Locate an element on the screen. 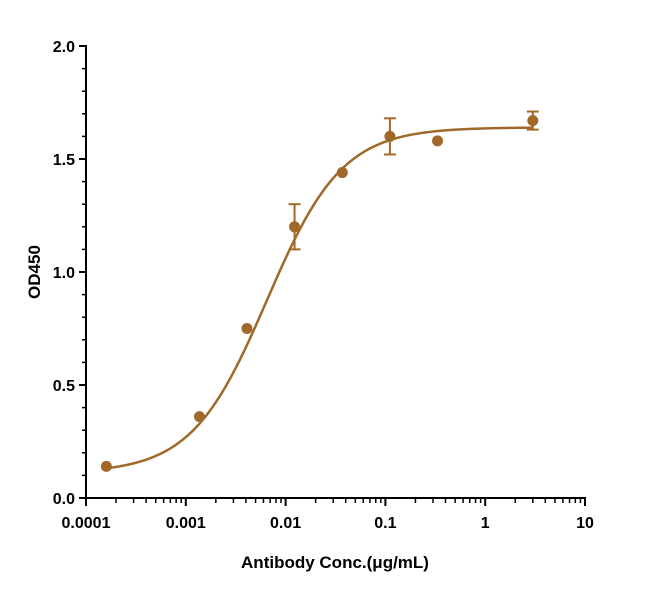 Image resolution: width=650 pixels, height=603 pixels. y-axis-title: OD450 is located at coordinates (34, 272).